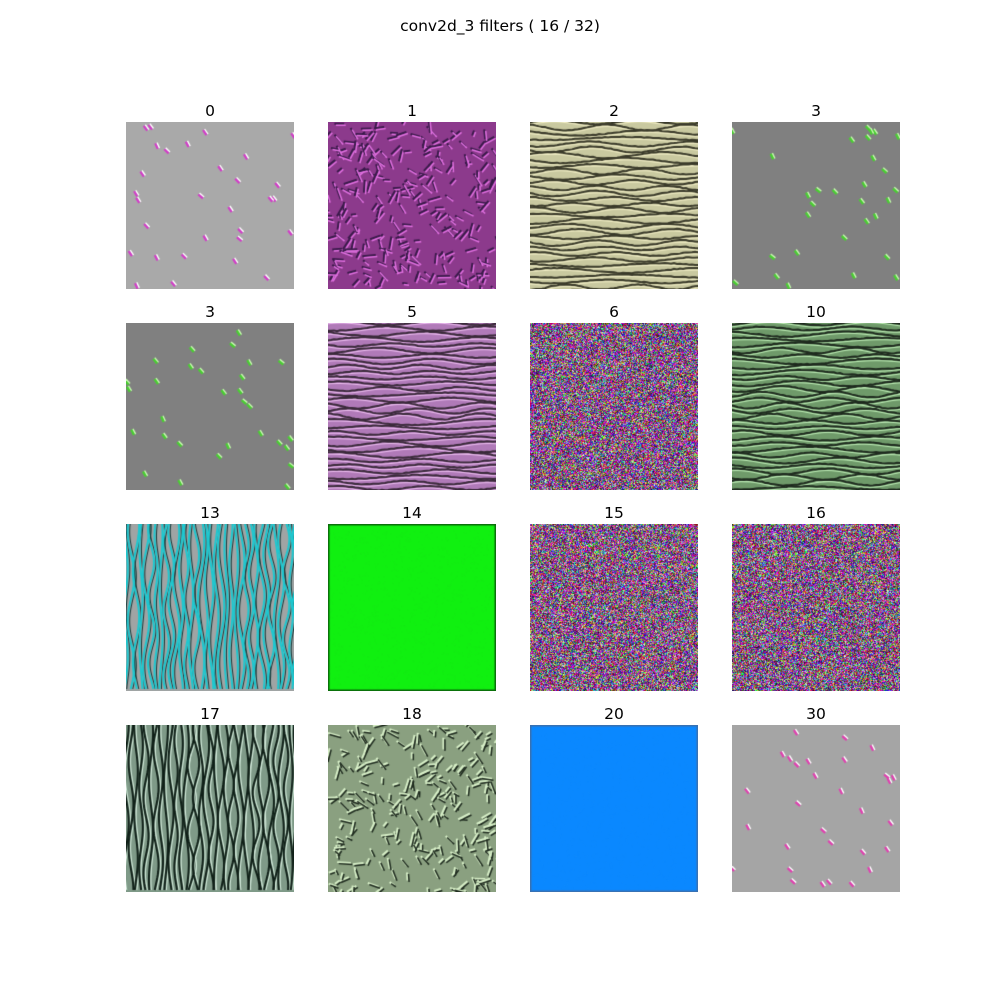 The width and height of the screenshot is (1000, 1000). I want to click on filter-panel: 14, so click(412, 597).